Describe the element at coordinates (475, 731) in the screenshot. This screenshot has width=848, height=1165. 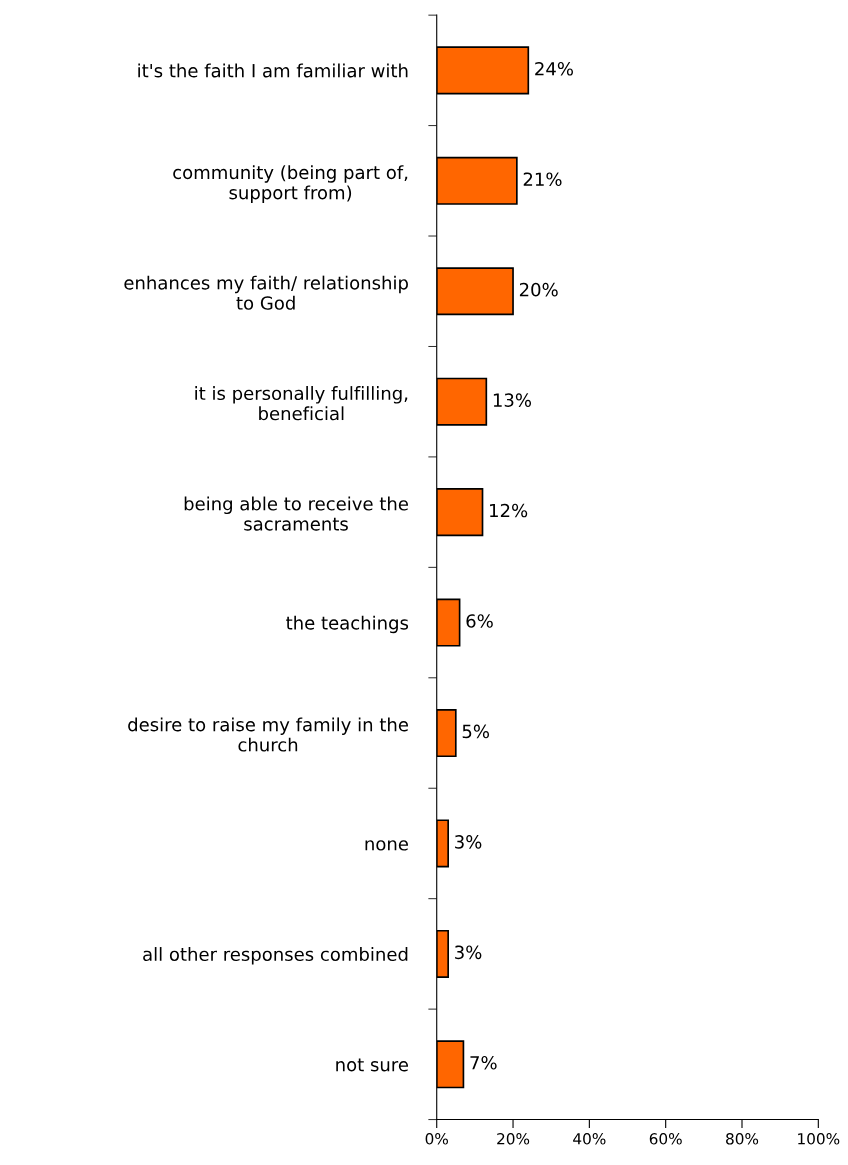
I see `data-label: 5%` at that location.